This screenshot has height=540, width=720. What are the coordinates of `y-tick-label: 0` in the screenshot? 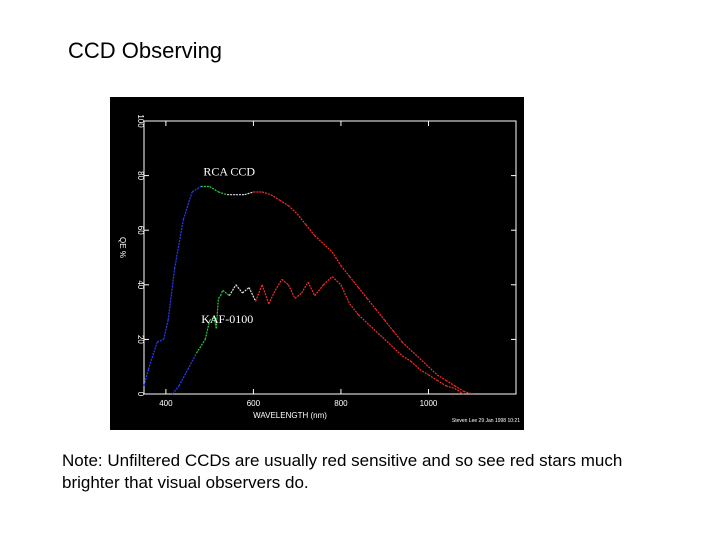 It's located at (140, 394).